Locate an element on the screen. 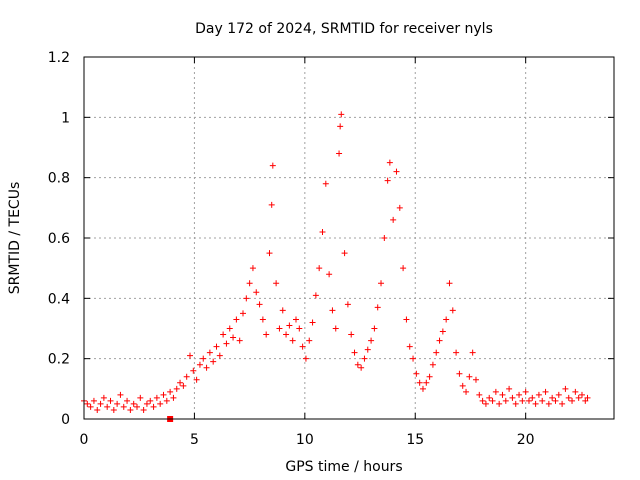  y-tick-label: 0.6 is located at coordinates (59, 239).